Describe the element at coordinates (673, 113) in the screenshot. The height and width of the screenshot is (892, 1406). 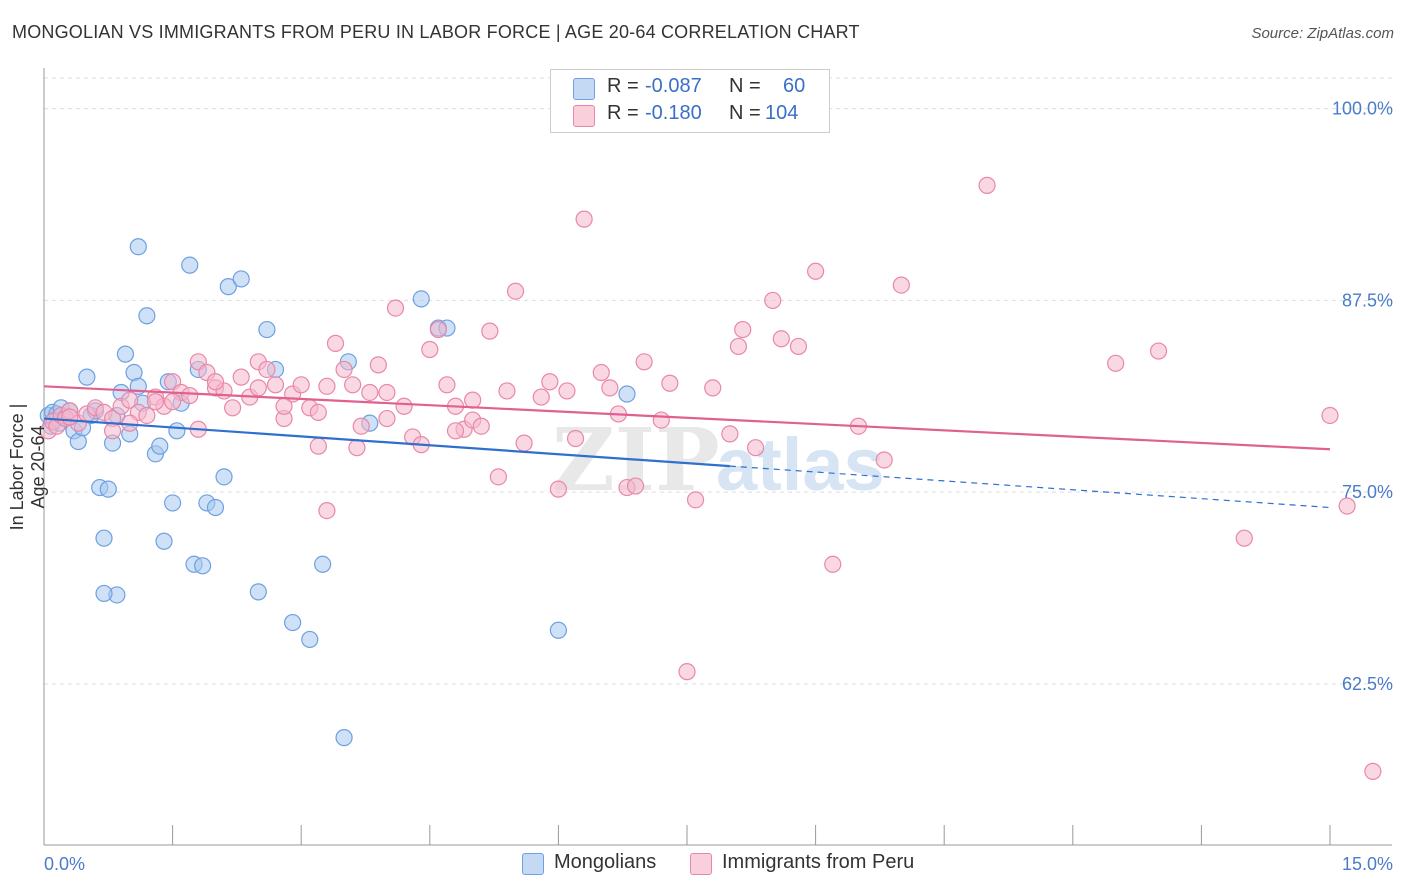
I see `legend-r-value: -0.180` at that location.